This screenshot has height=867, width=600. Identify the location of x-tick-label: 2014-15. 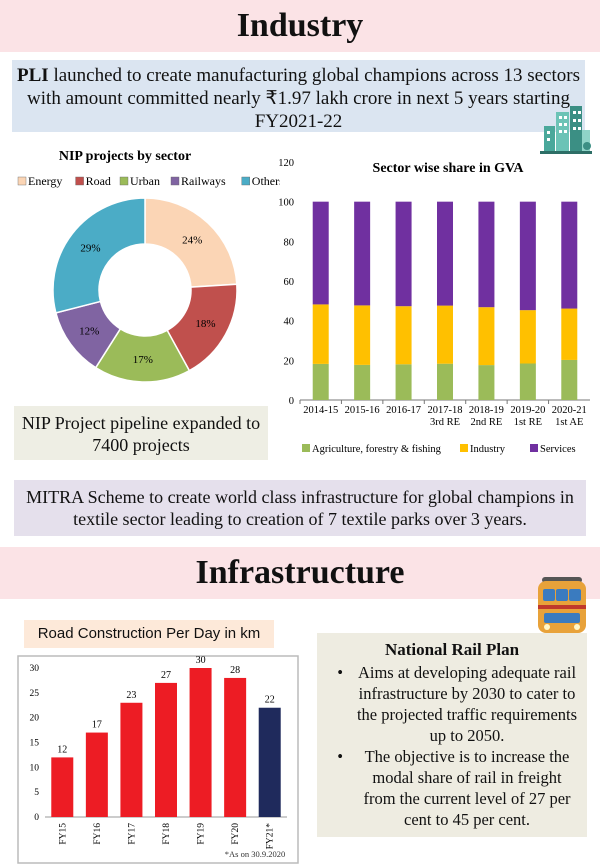
(320, 410).